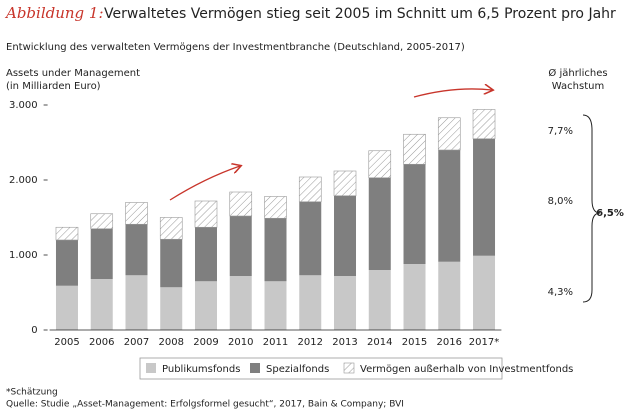 Image resolution: width=630 pixels, height=412 pixels. What do you see at coordinates (205, 342) in the screenshot?
I see `x-tick-label: 2009` at bounding box center [205, 342].